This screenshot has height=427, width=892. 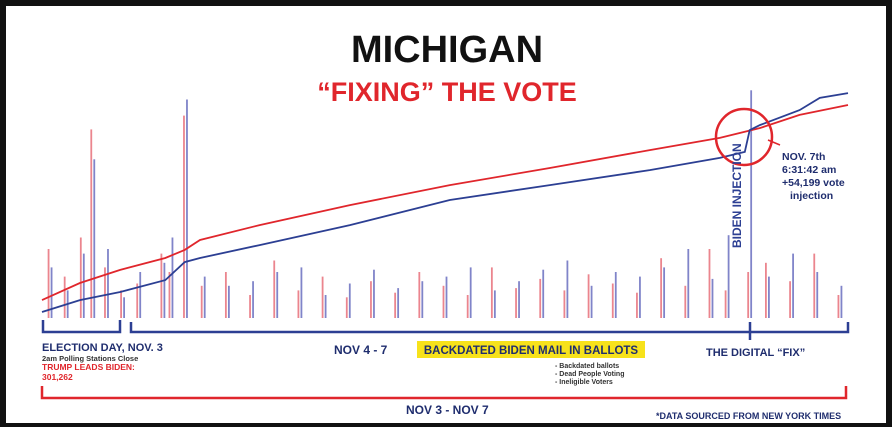 I want to click on annotation: 301,262, so click(x=57, y=377).